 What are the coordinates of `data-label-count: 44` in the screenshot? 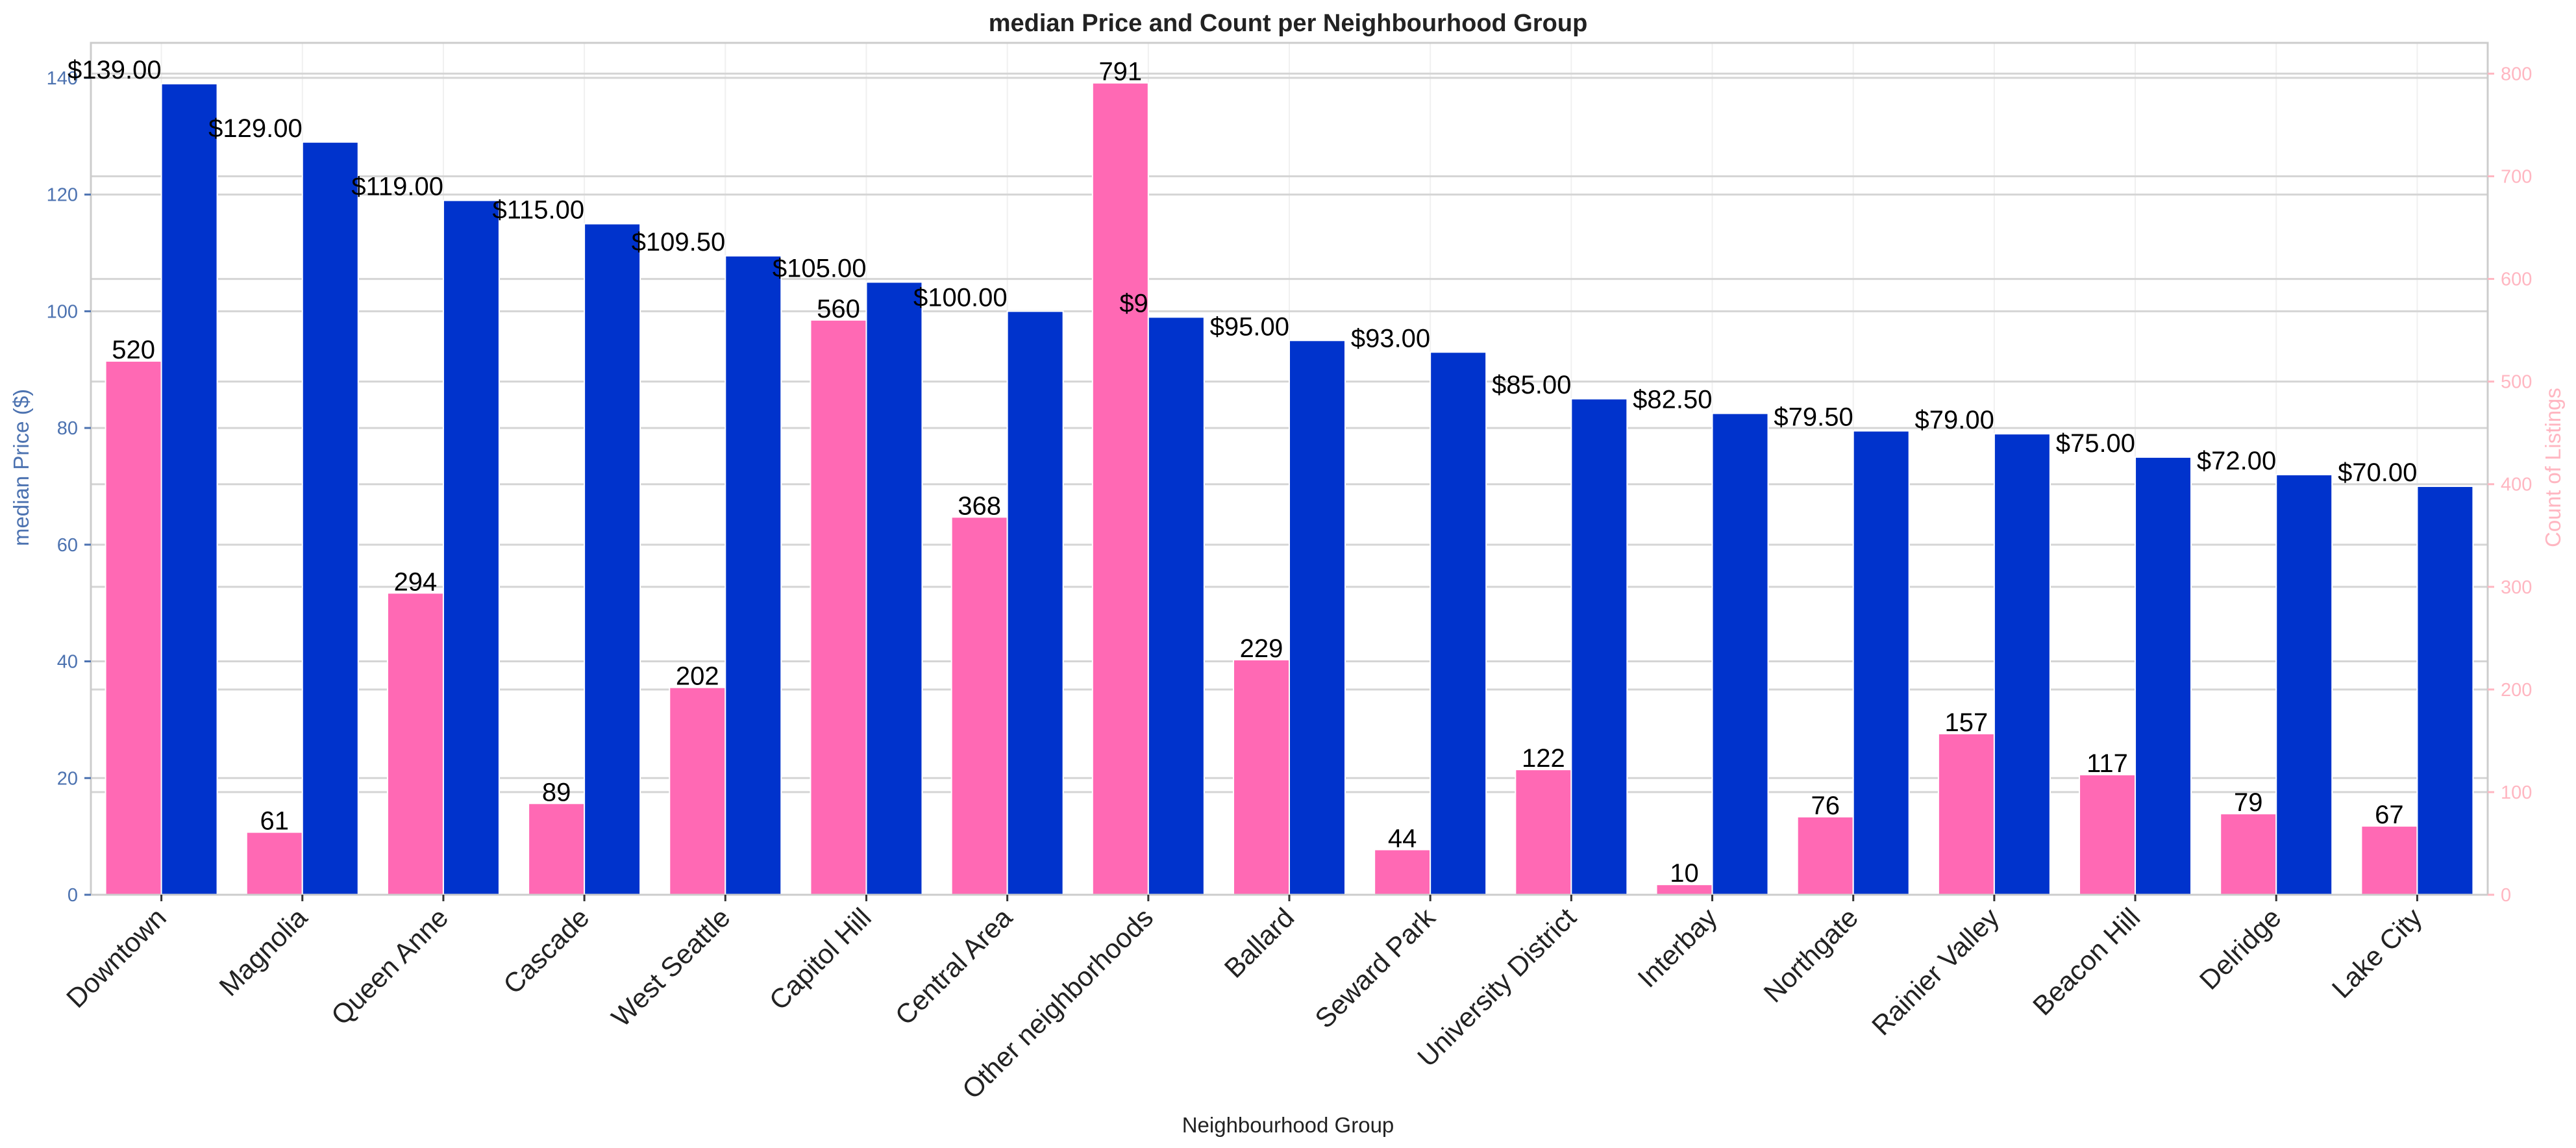 It's located at (1402, 838).